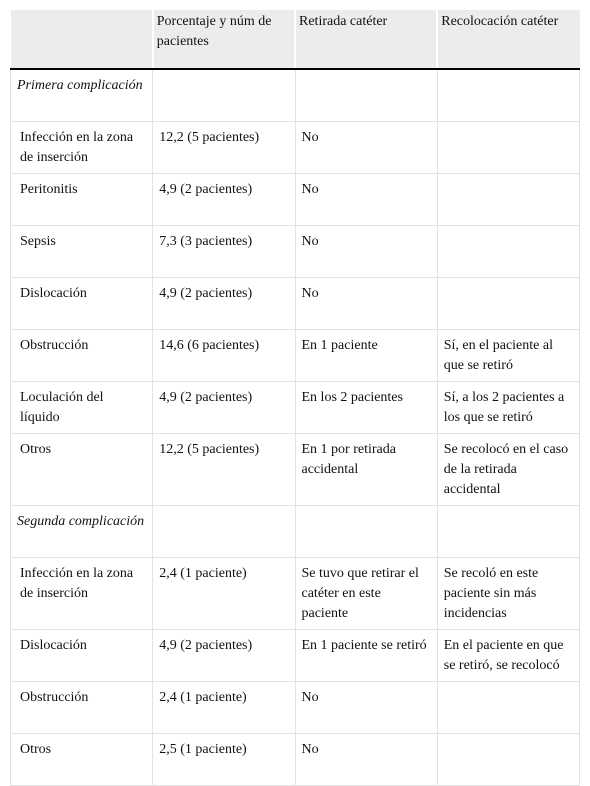 This screenshot has width=590, height=786. I want to click on header-cell, so click(81, 40).